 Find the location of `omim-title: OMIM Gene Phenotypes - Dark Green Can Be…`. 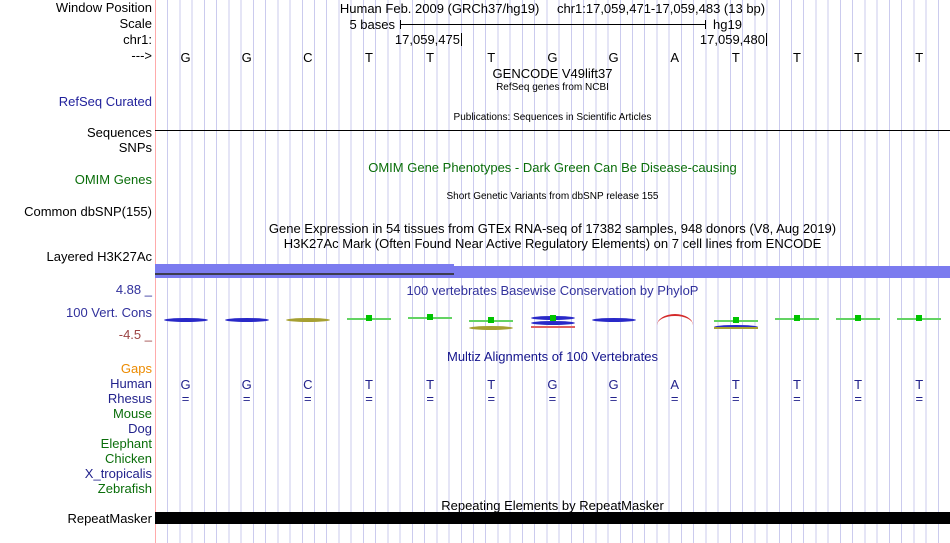

omim-title: OMIM Gene Phenotypes - Dark Green Can Be… is located at coordinates (552, 167).